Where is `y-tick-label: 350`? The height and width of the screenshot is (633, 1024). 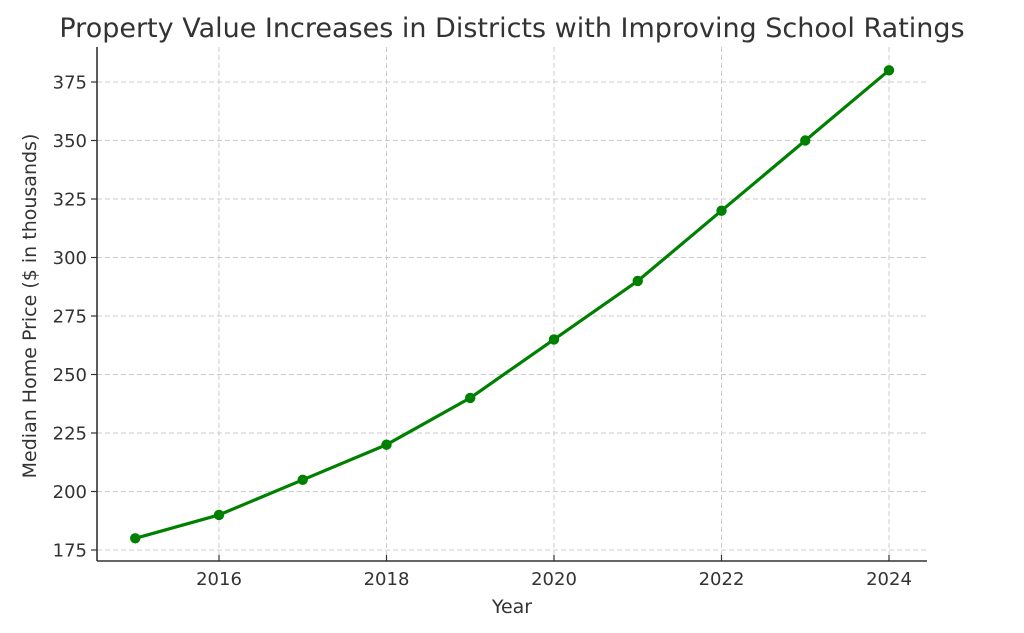
y-tick-label: 350 is located at coordinates (70, 141).